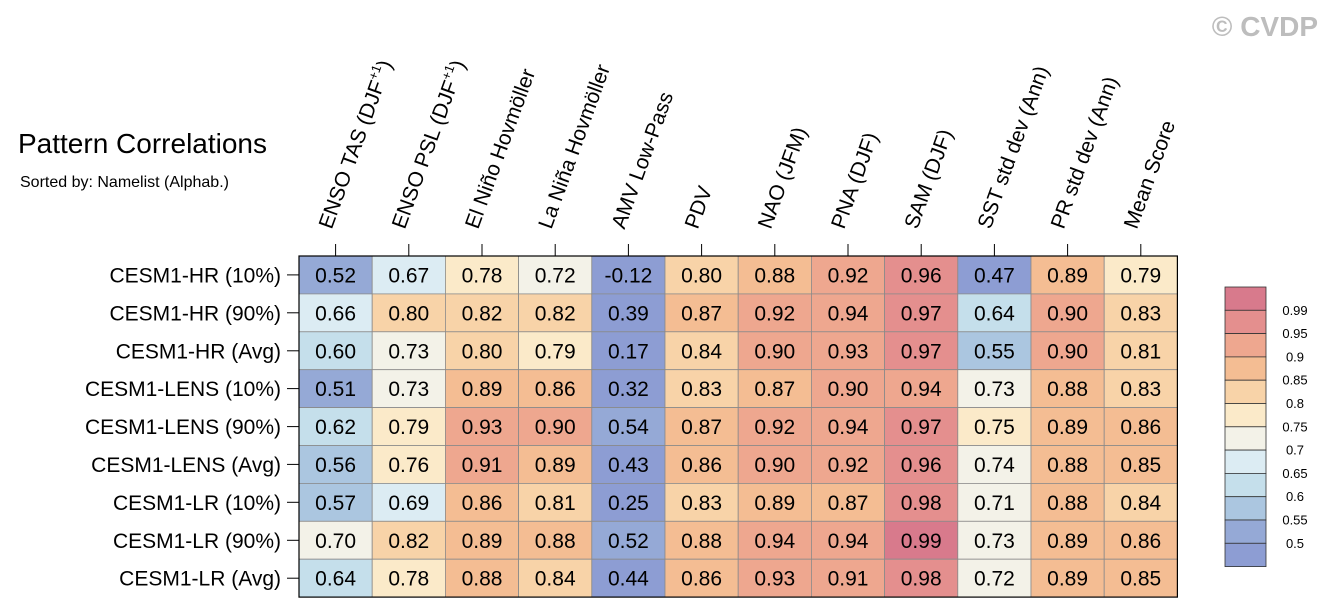 This screenshot has height=614, width=1330. I want to click on cell-value-label: 0.85, so click(1140, 465).